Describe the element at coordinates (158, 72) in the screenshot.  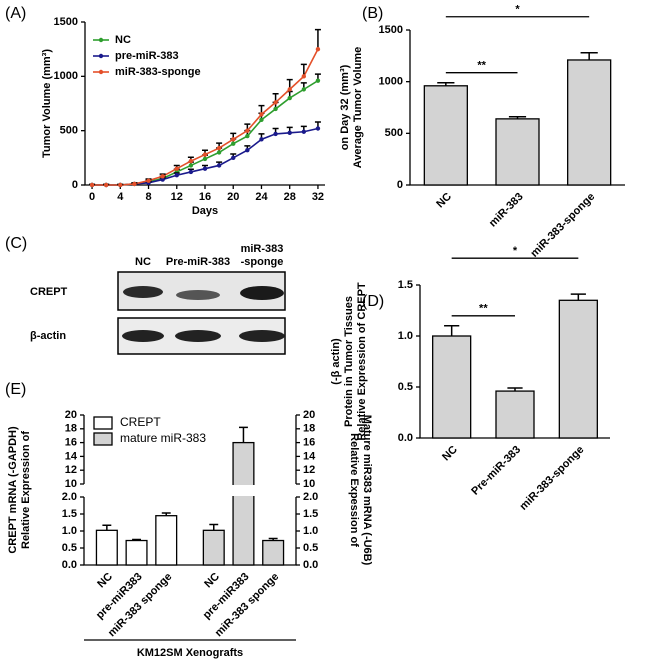
I see `legend-label: miR-383-sponge` at that location.